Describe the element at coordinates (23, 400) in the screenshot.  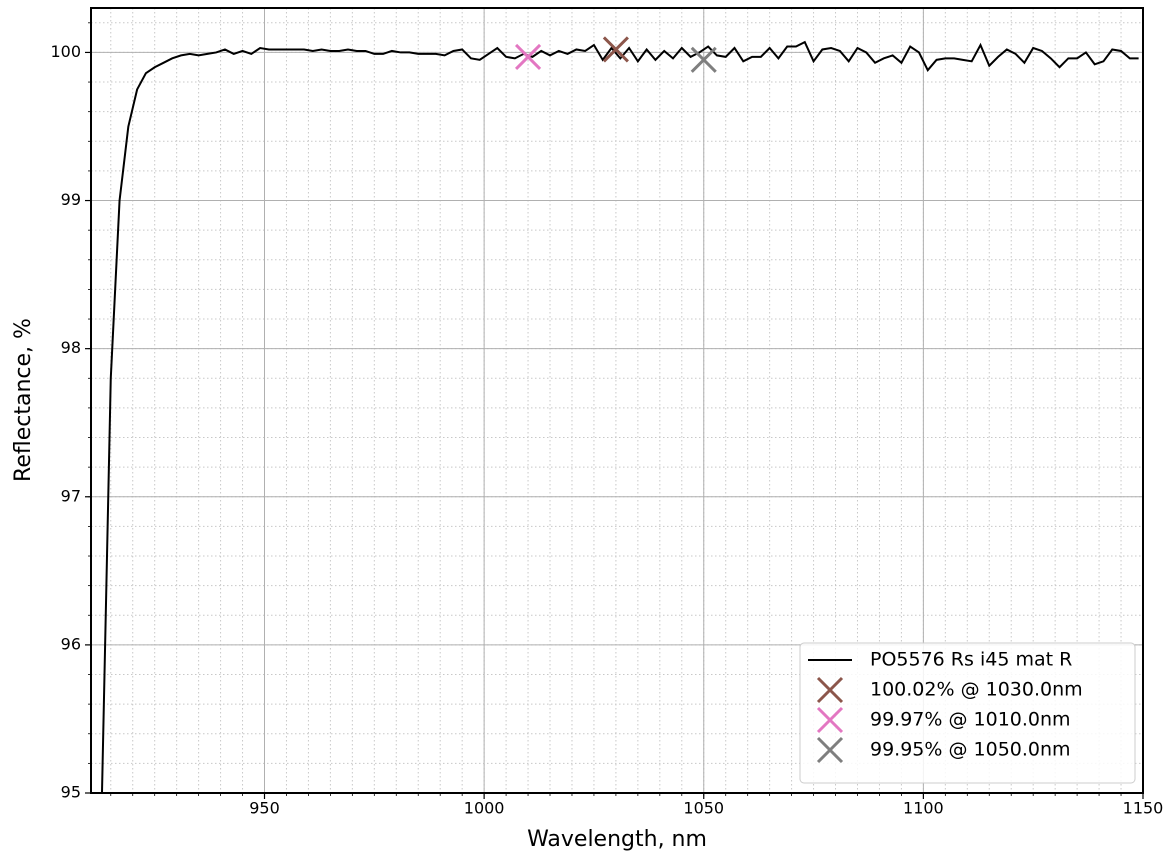
I see `y-axis-label: Reflectance, %` at that location.